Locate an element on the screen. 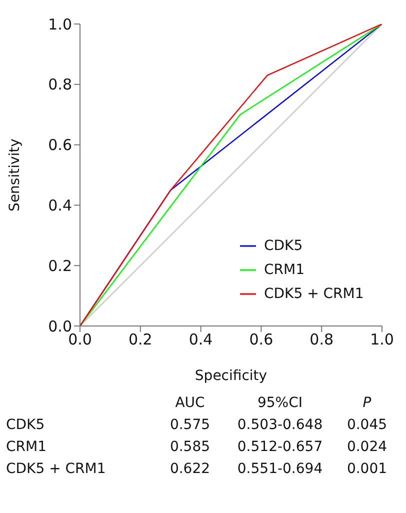  text: CRM1 is located at coordinates (27, 447).